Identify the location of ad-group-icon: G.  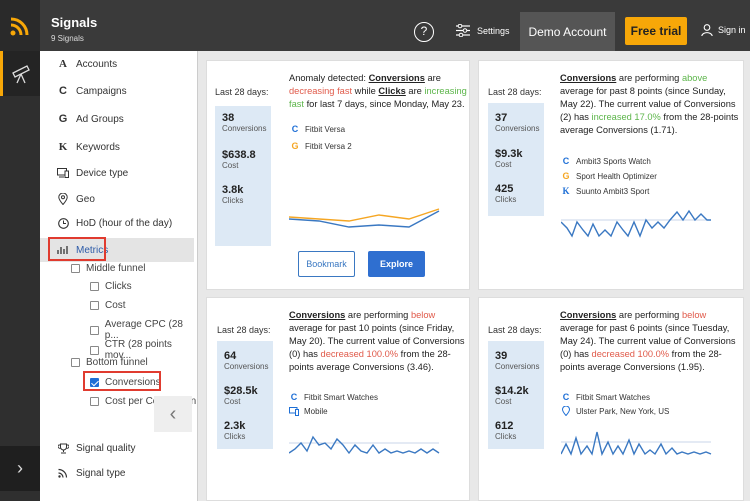
(566, 176).